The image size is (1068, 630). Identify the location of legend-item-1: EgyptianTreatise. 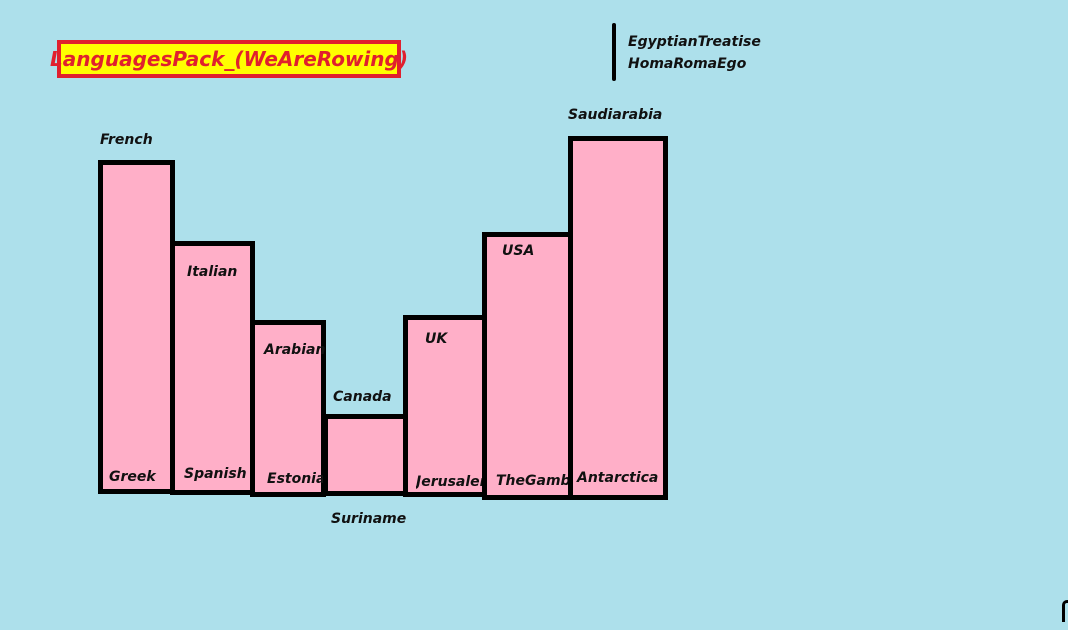
(694, 42).